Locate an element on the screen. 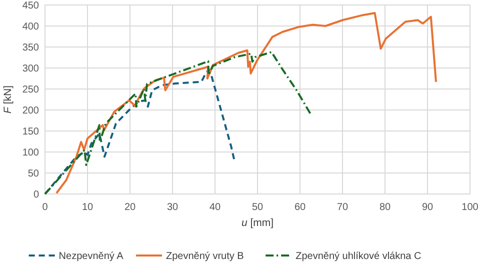  y-tick-label: 100 is located at coordinates (31, 153).